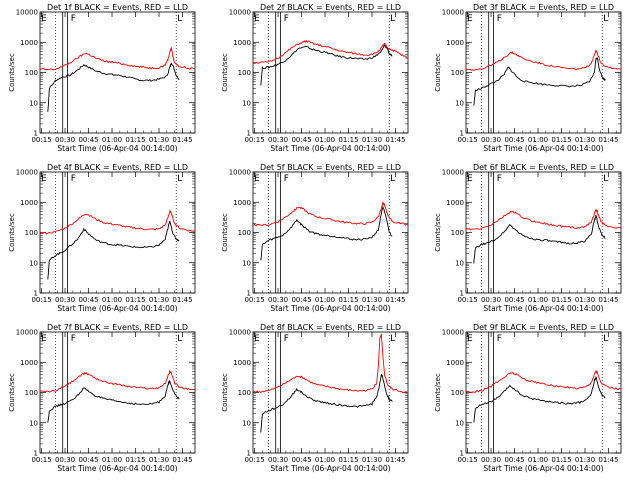 This screenshot has width=640, height=480. What do you see at coordinates (543, 327) in the screenshot?
I see `chart-title: Det 9f BLACK = Events, RED = LLD` at bounding box center [543, 327].